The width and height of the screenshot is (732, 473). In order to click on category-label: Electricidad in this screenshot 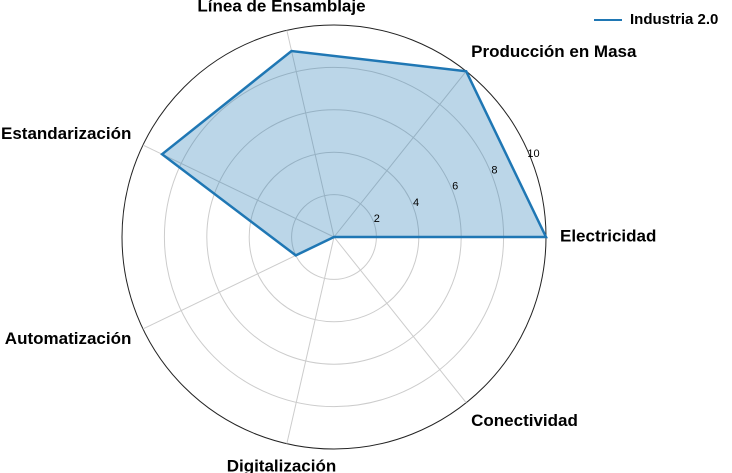, I will do `click(608, 235)`.